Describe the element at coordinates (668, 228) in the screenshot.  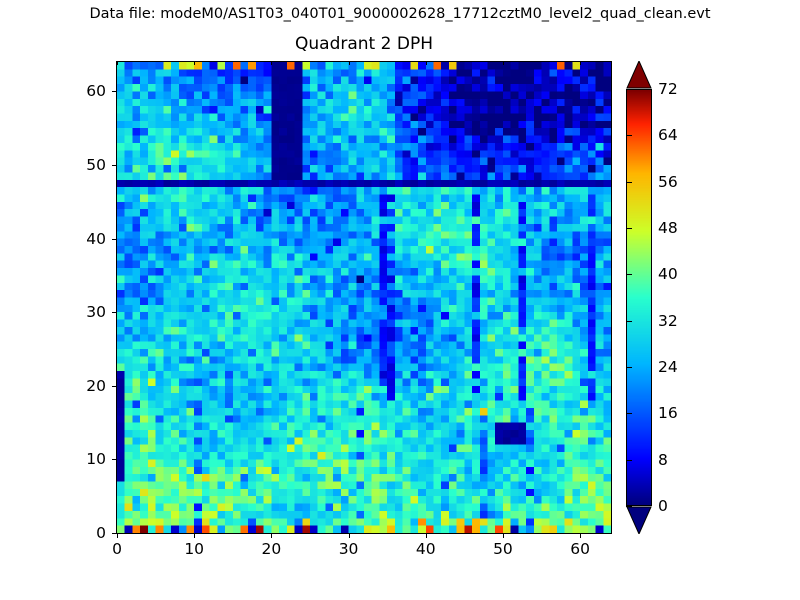
I see `colorbar-tick-label: 48` at that location.